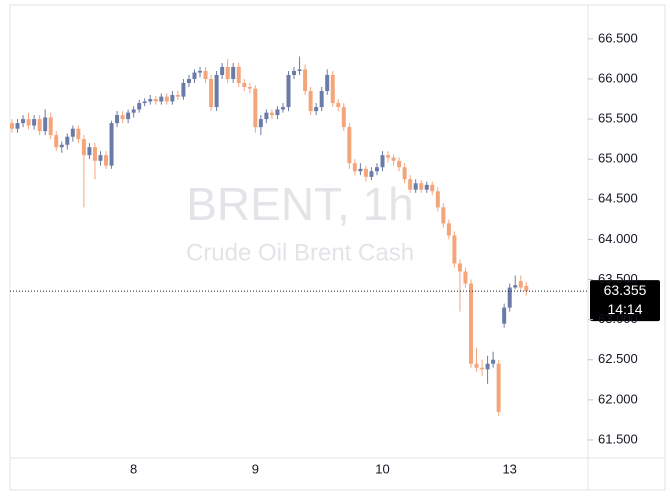 The image size is (670, 500). Describe the element at coordinates (335, 301) in the screenshot. I see `overlay: 63.355 14:14` at that location.